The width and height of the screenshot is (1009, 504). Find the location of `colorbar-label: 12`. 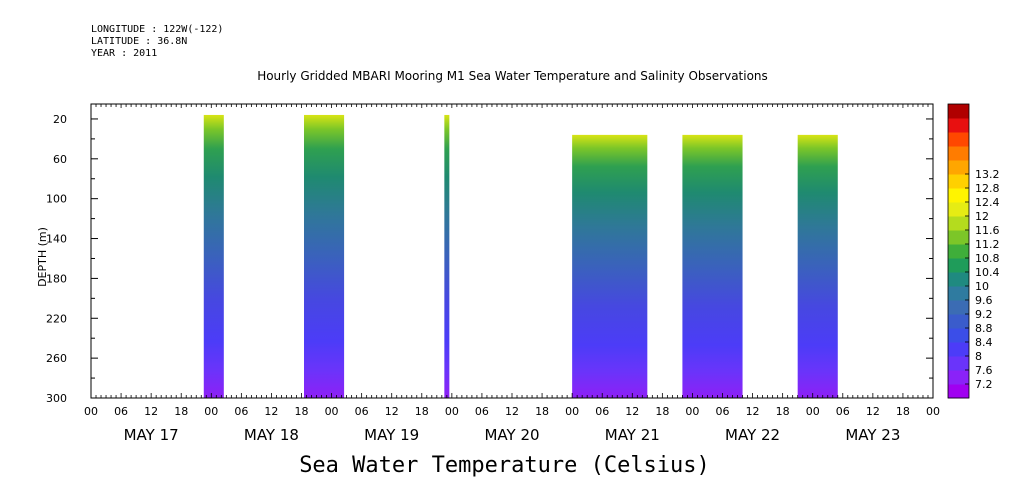

colorbar-label: 12 is located at coordinates (982, 216).